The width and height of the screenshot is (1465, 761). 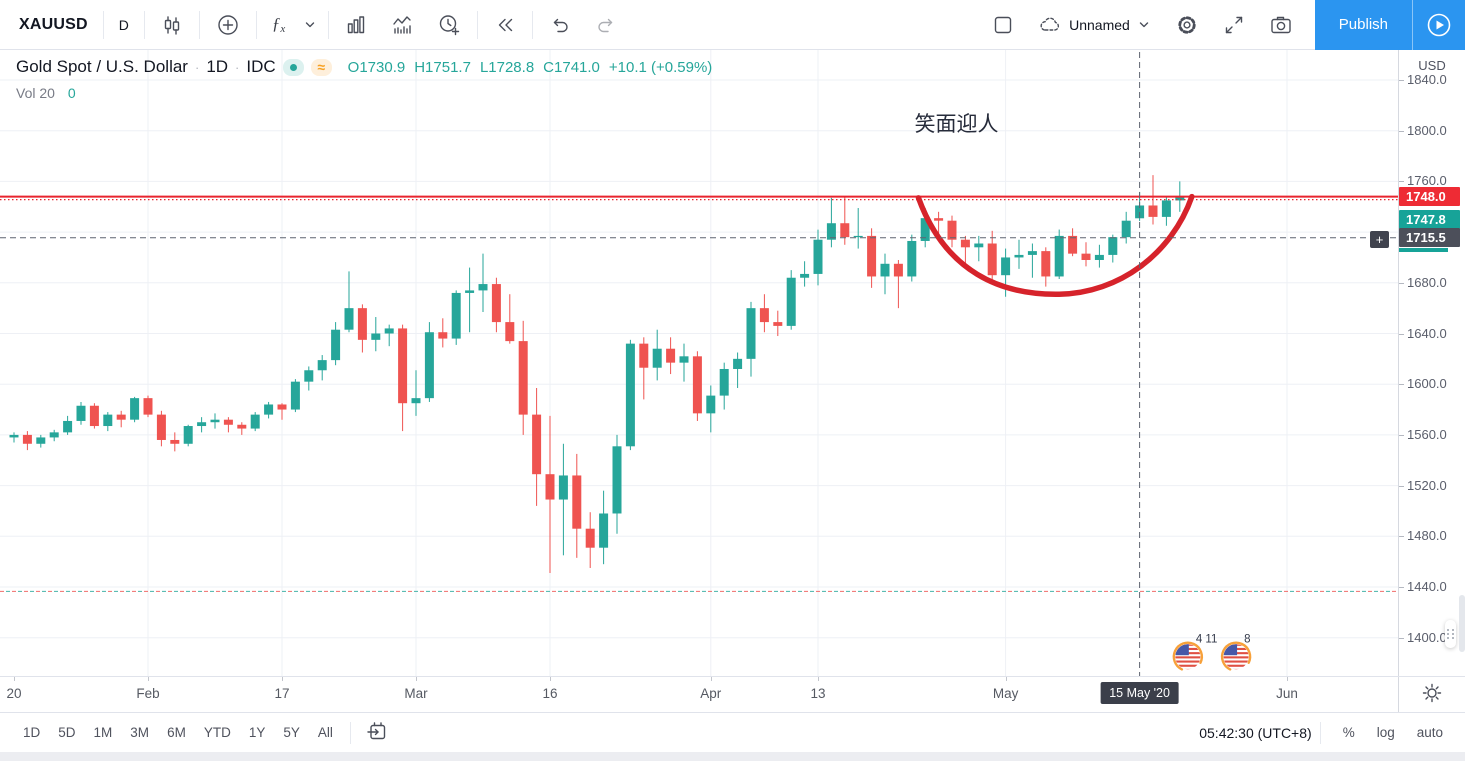 I want to click on price-tick-label: 1640.0, so click(x=1427, y=333).